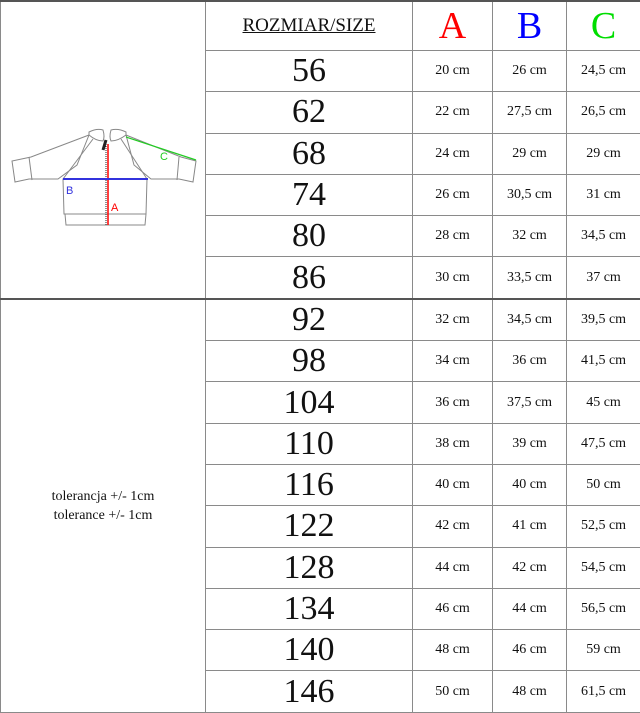 This screenshot has height=713, width=640. What do you see at coordinates (530, 71) in the screenshot?
I see `measure-b-cell: 26 cm` at bounding box center [530, 71].